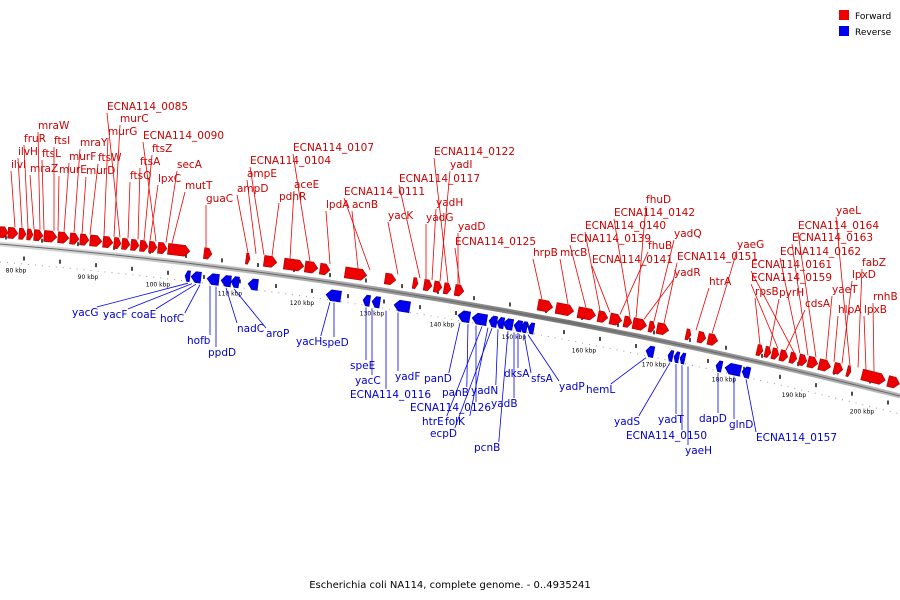 This screenshot has height=600, width=900. What do you see at coordinates (713, 419) in the screenshot?
I see `reverse-gene-label-dapd: dapD` at bounding box center [713, 419].